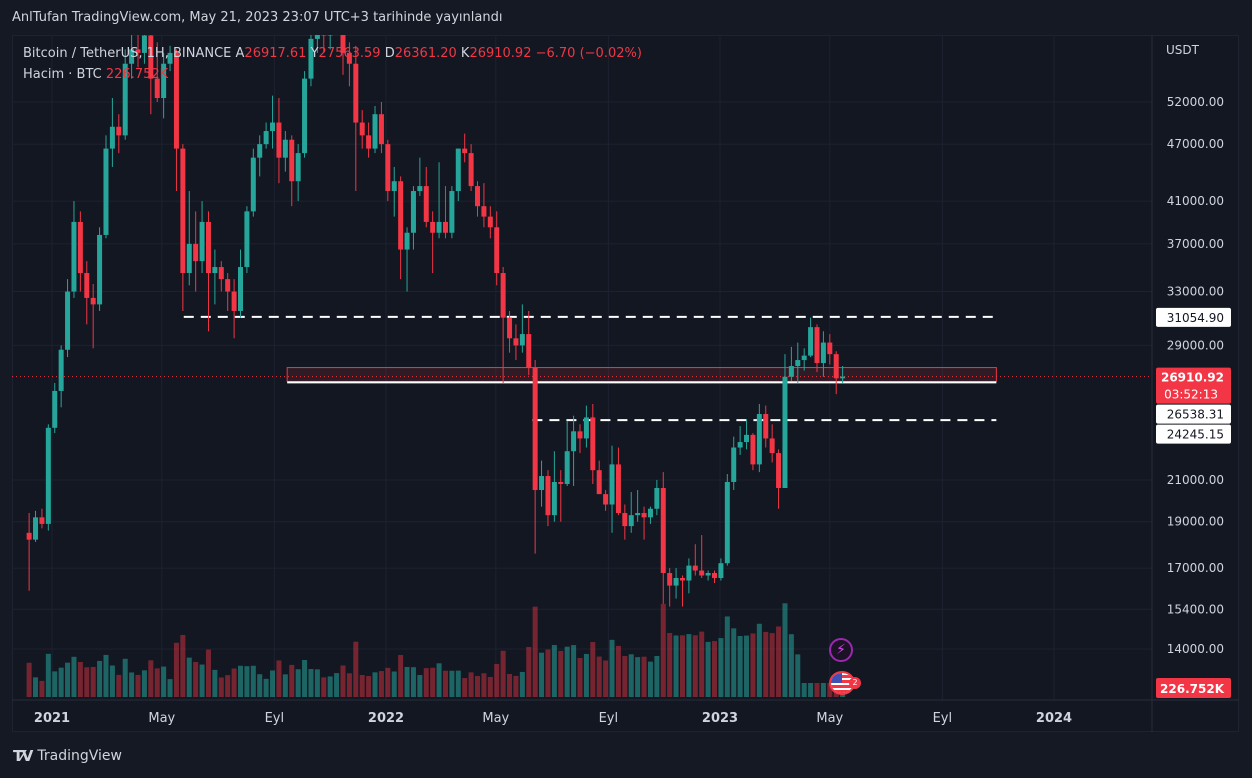 The image size is (1252, 778). Describe the element at coordinates (62, 74) in the screenshot. I see `volume-label: Hacim · BTC` at that location.